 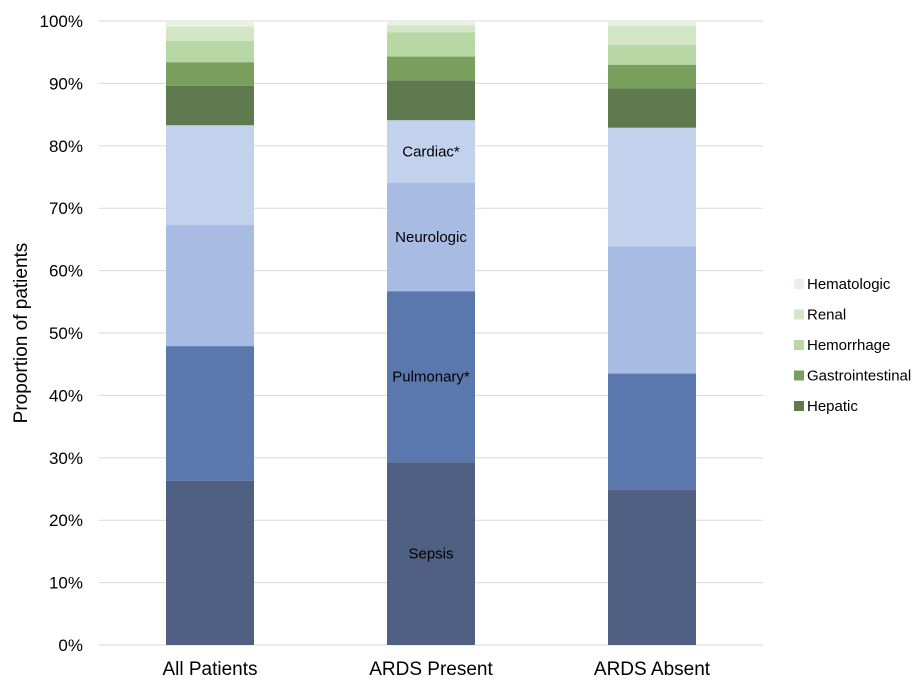 I want to click on y-tick-label: 30%, so click(x=66, y=458).